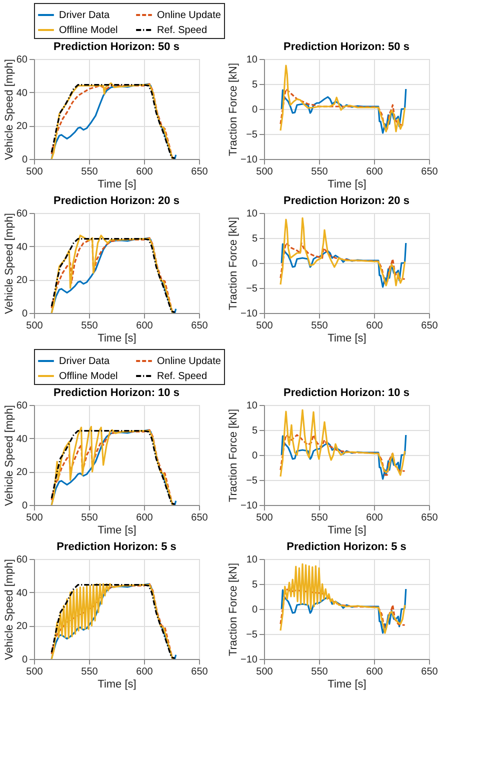  What do you see at coordinates (117, 47) in the screenshot?
I see `chart-title: Prediction Horizon: 50 s` at bounding box center [117, 47].